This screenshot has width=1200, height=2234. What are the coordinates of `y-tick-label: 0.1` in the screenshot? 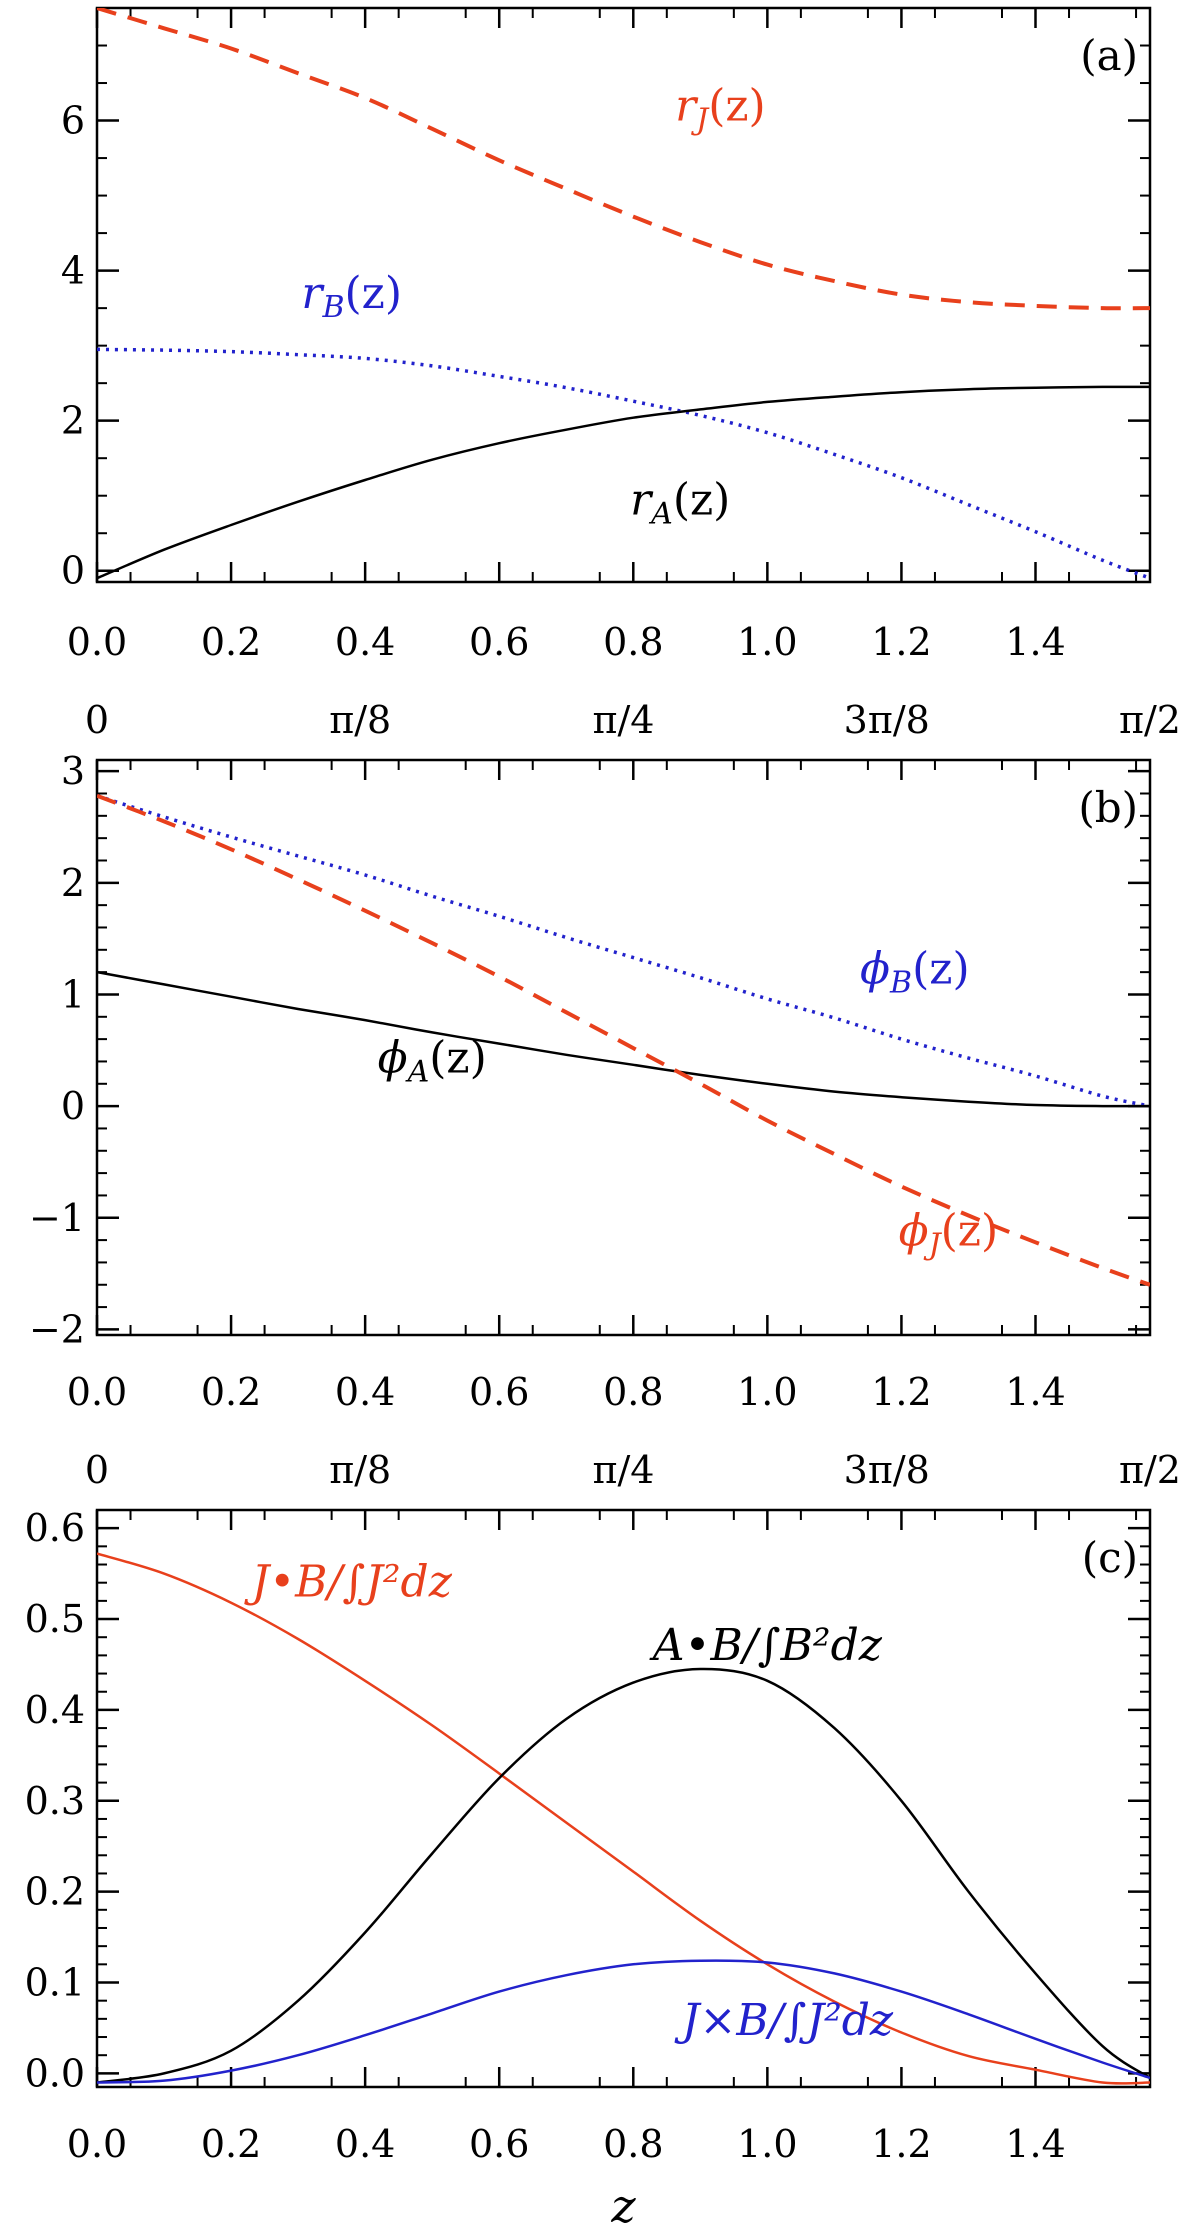 It's located at (55, 1983).